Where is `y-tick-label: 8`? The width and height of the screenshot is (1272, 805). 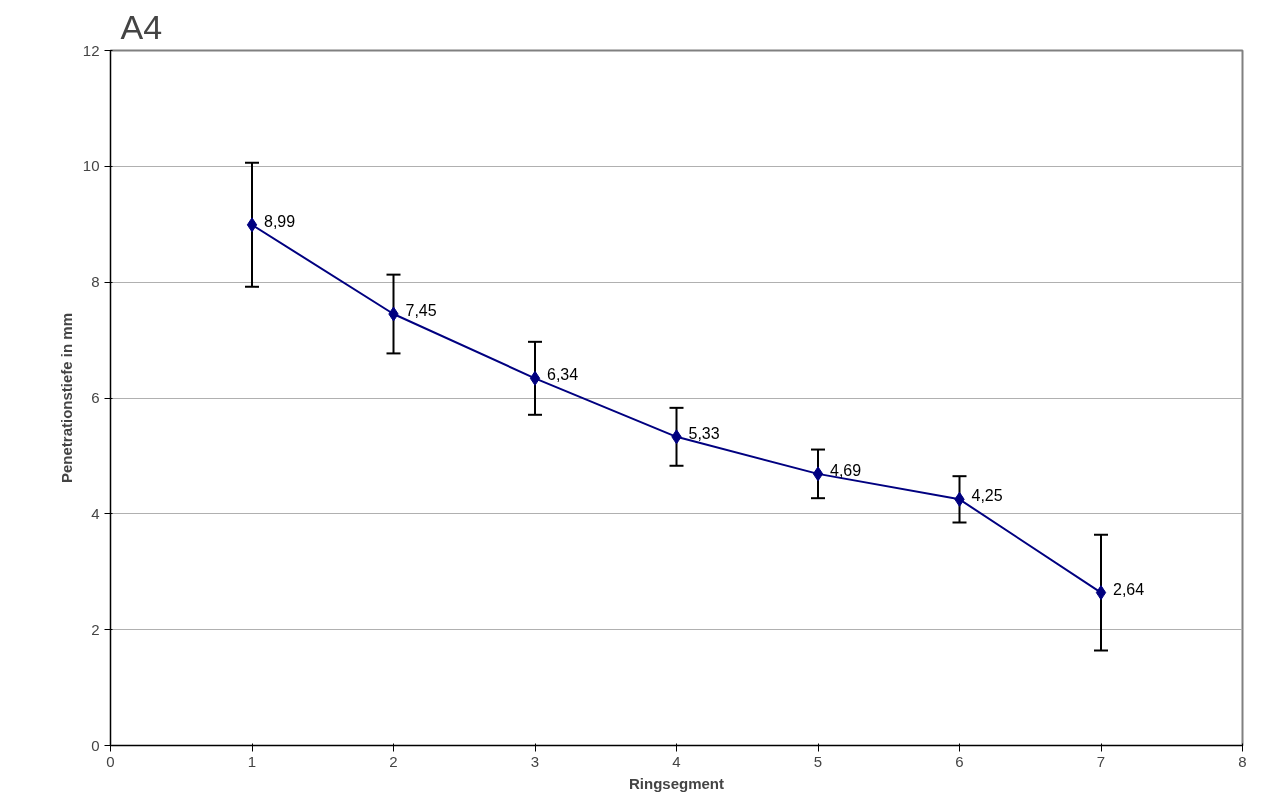
y-tick-label: 8 is located at coordinates (95, 282).